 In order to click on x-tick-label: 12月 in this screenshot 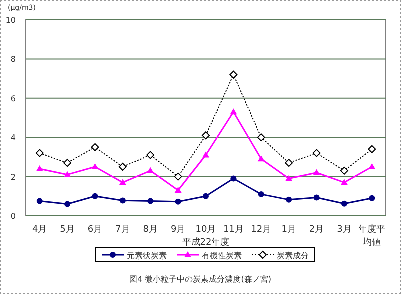, I will do `click(261, 230)`.